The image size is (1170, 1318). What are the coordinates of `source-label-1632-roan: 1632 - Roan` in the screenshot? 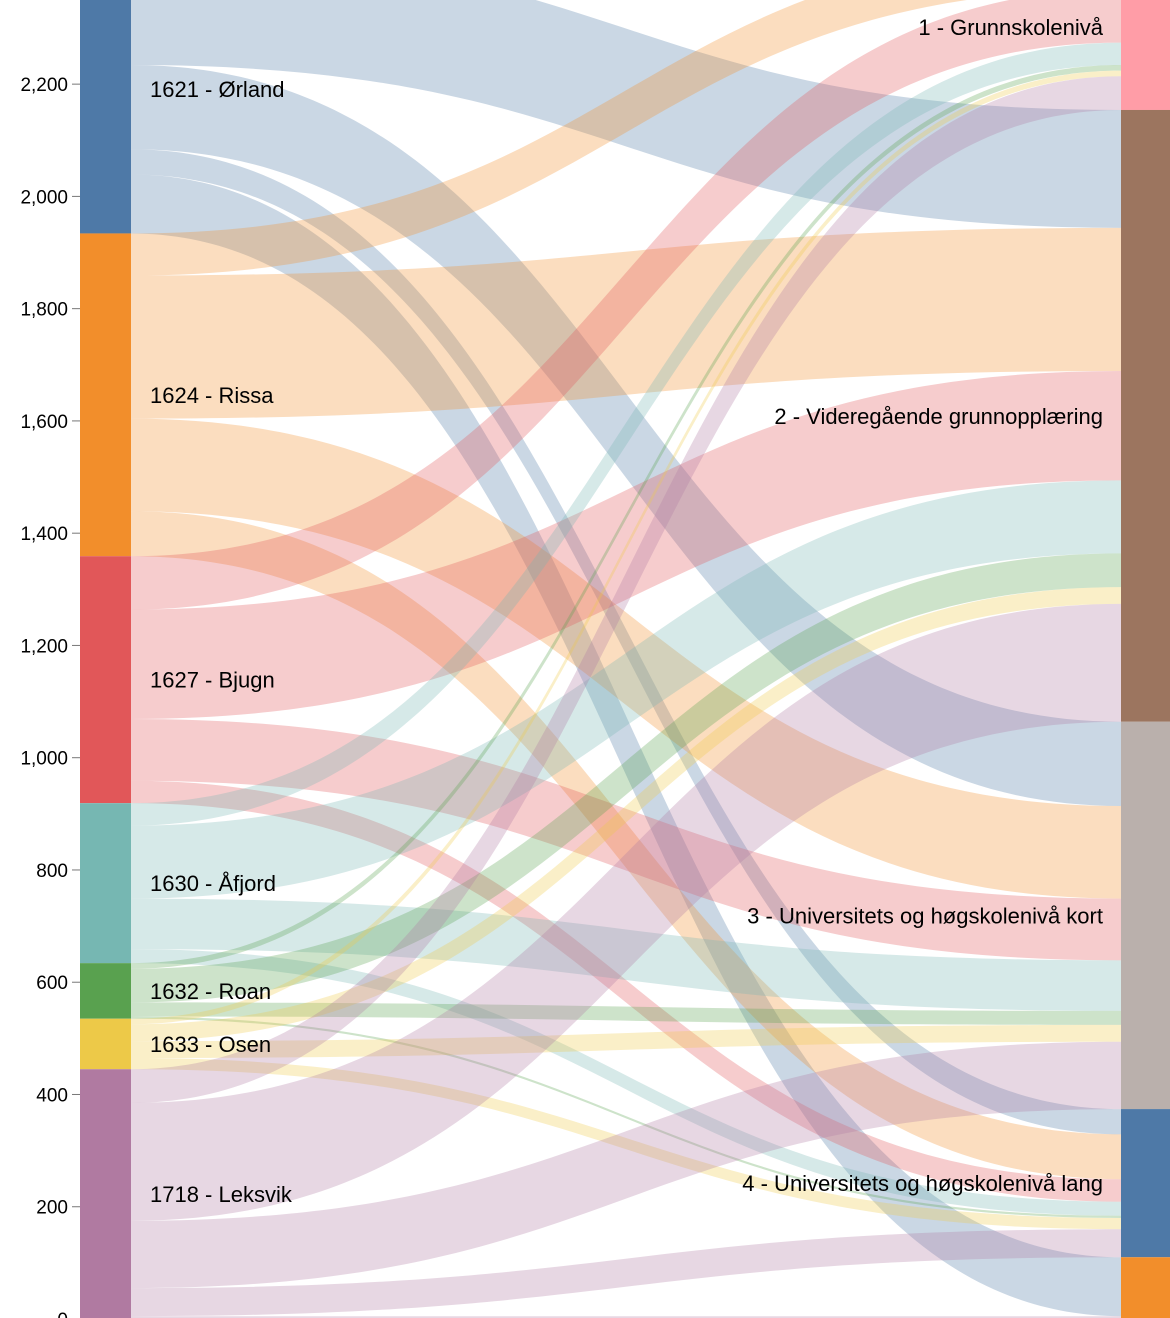 It's located at (210, 991).